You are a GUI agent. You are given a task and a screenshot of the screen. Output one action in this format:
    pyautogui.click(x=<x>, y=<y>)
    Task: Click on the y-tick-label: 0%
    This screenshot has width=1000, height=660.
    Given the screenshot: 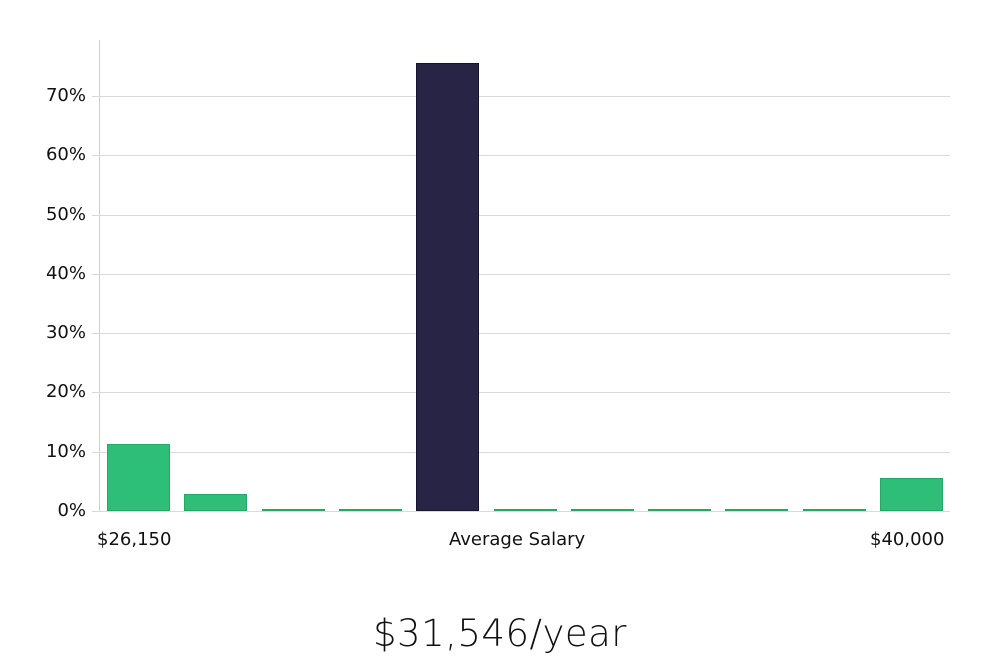 What is the action you would take?
    pyautogui.click(x=71, y=510)
    